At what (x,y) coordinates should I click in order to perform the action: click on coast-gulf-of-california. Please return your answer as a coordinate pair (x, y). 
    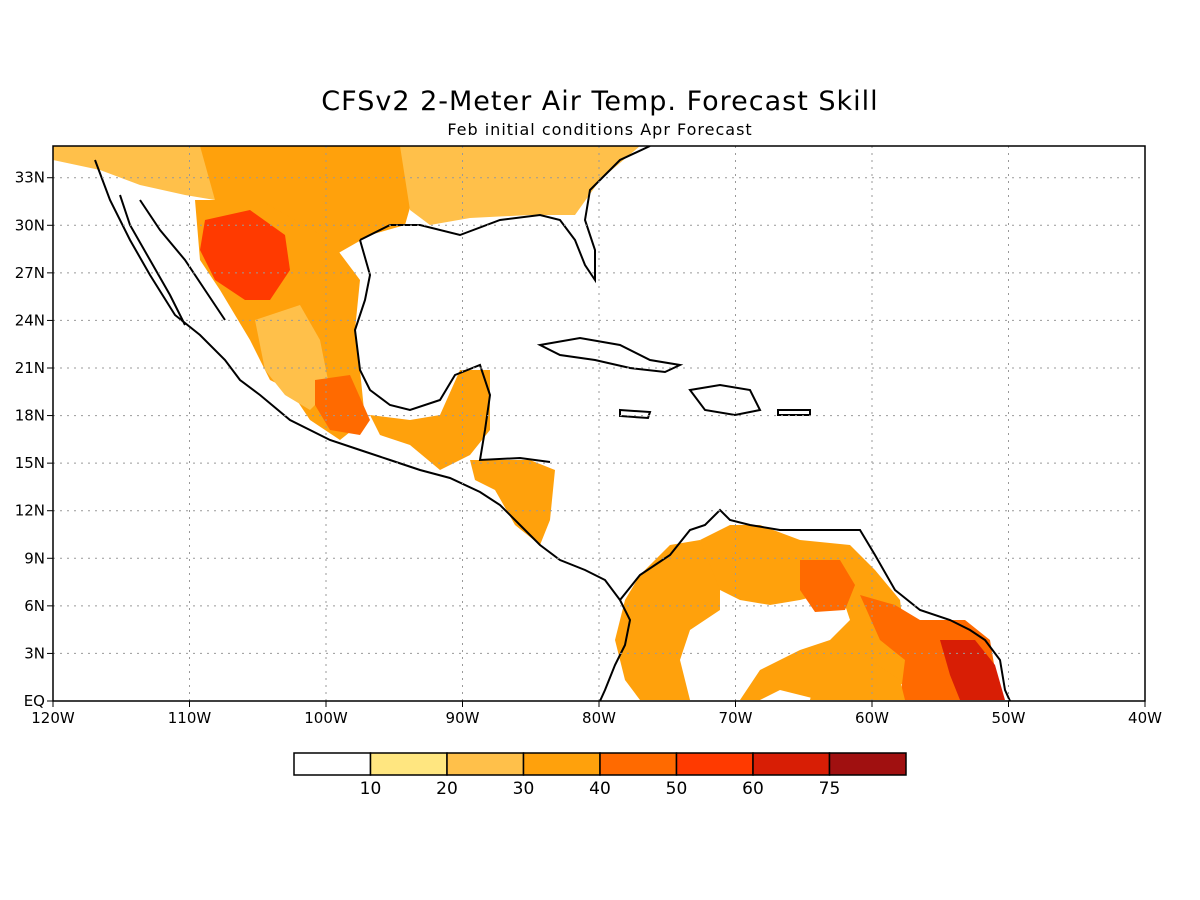
    Looking at the image, I should click on (182, 260).